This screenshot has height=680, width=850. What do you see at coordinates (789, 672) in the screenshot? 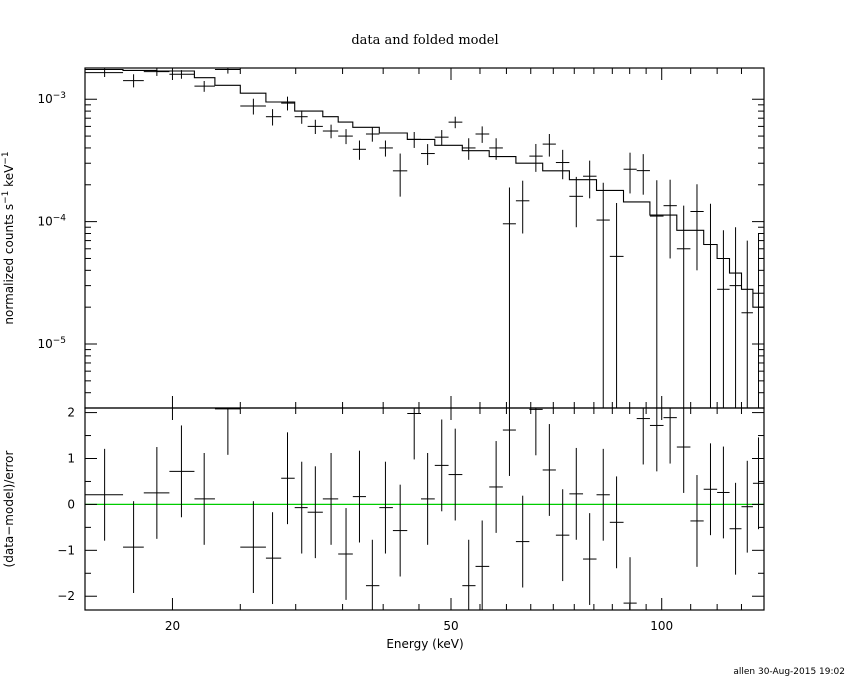
I see `footer-credit: allen 30-Aug-2015 19:02` at bounding box center [789, 672].